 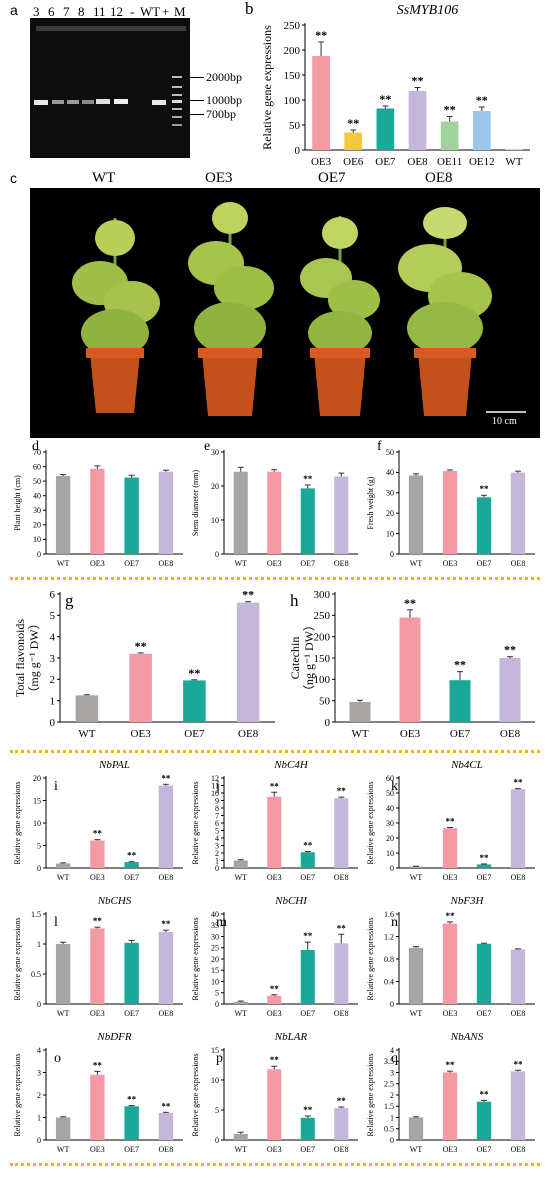 I want to click on y-tick-label: 2, so click(x=392, y=1095).